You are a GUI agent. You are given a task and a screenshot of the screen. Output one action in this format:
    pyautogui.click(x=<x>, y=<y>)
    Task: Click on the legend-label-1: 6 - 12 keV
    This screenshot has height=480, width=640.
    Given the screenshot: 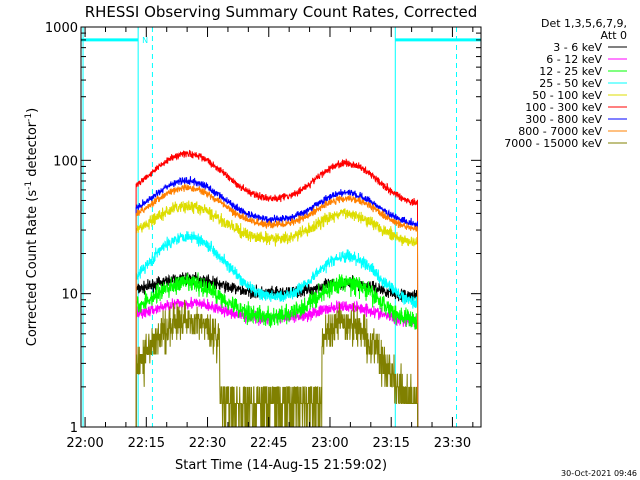 What is the action you would take?
    pyautogui.click(x=574, y=59)
    